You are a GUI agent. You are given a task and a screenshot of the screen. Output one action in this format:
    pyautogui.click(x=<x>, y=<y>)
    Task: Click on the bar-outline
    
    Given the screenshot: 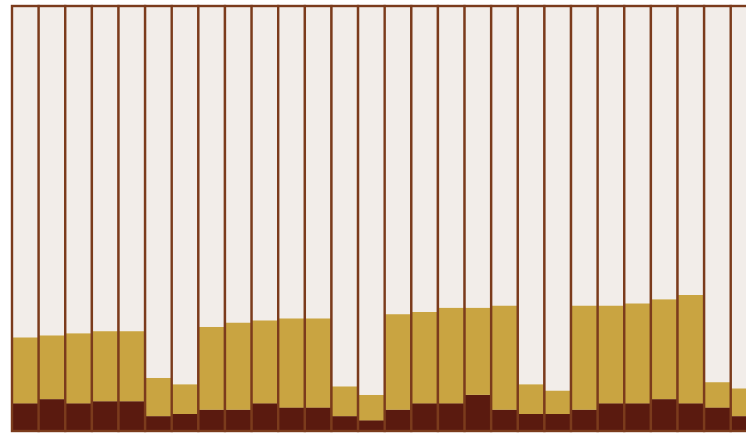 What is the action you would take?
    pyautogui.click(x=737, y=218)
    